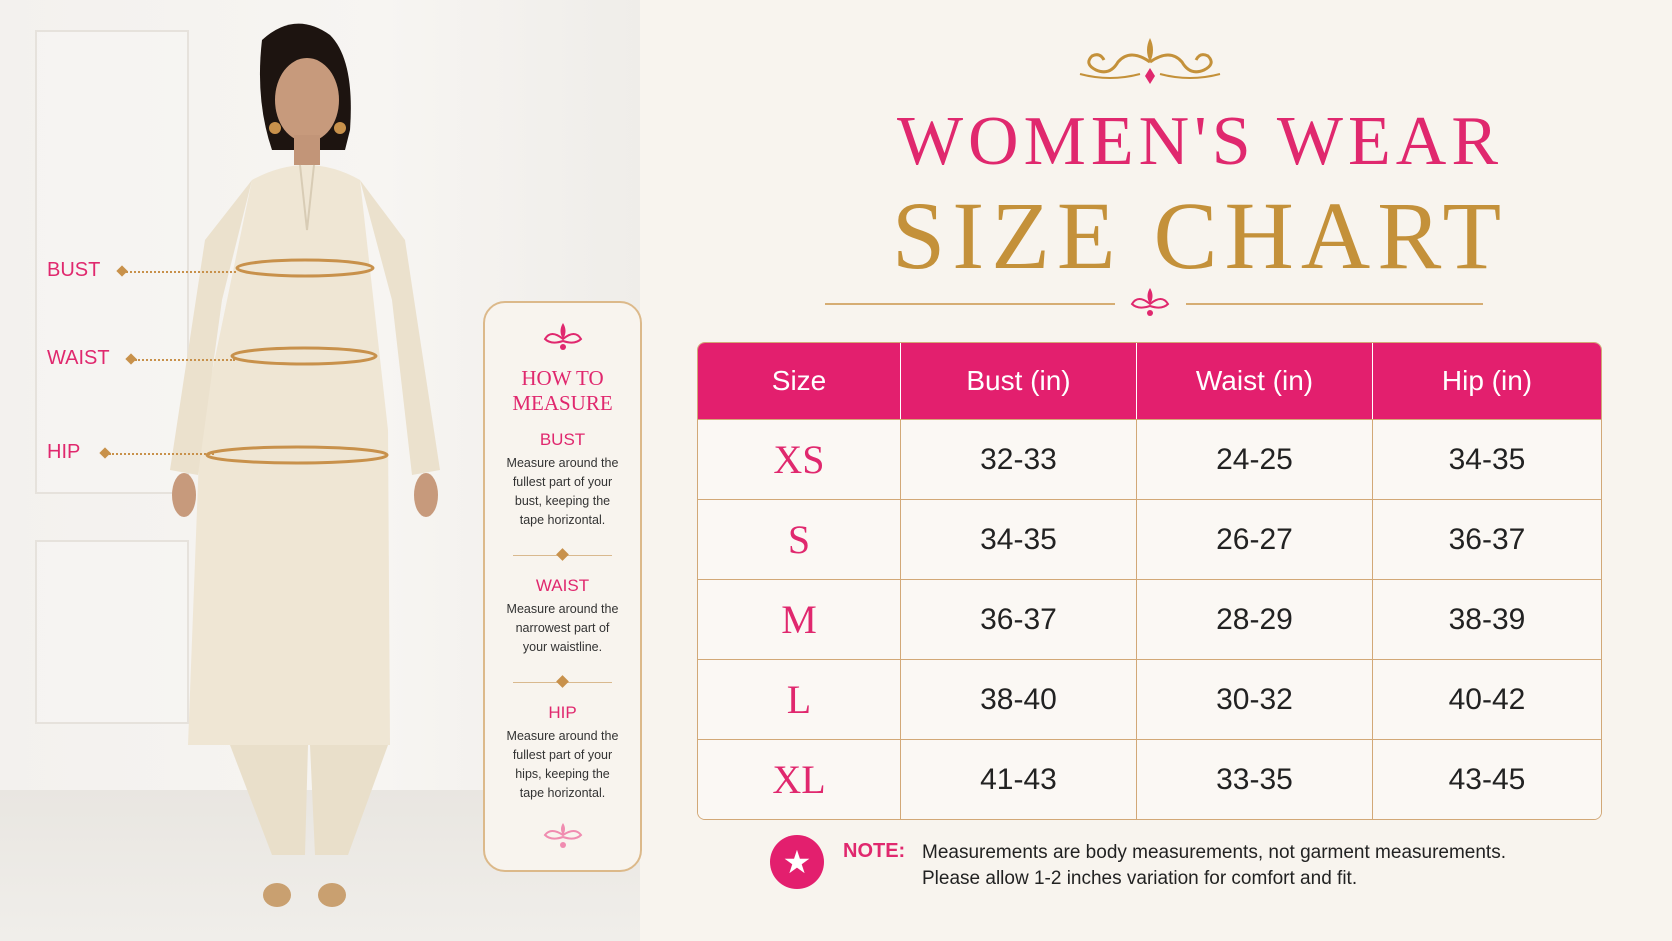  I want to click on waist-instruction-heading: WAIST, so click(562, 585).